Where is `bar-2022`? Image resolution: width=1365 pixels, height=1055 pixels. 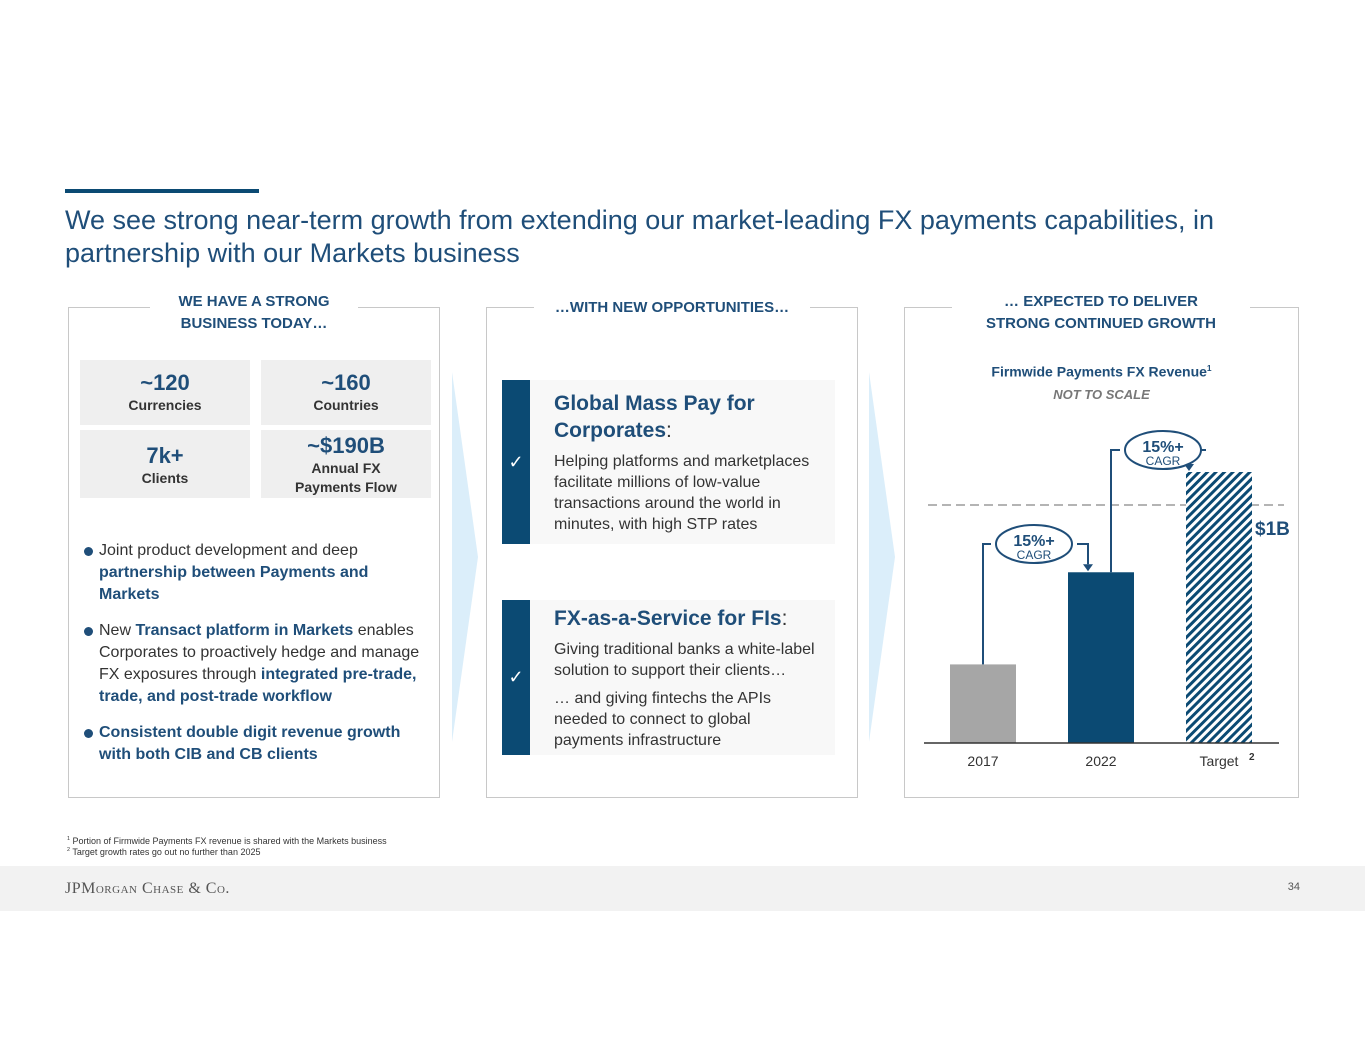 bar-2022 is located at coordinates (1101, 657).